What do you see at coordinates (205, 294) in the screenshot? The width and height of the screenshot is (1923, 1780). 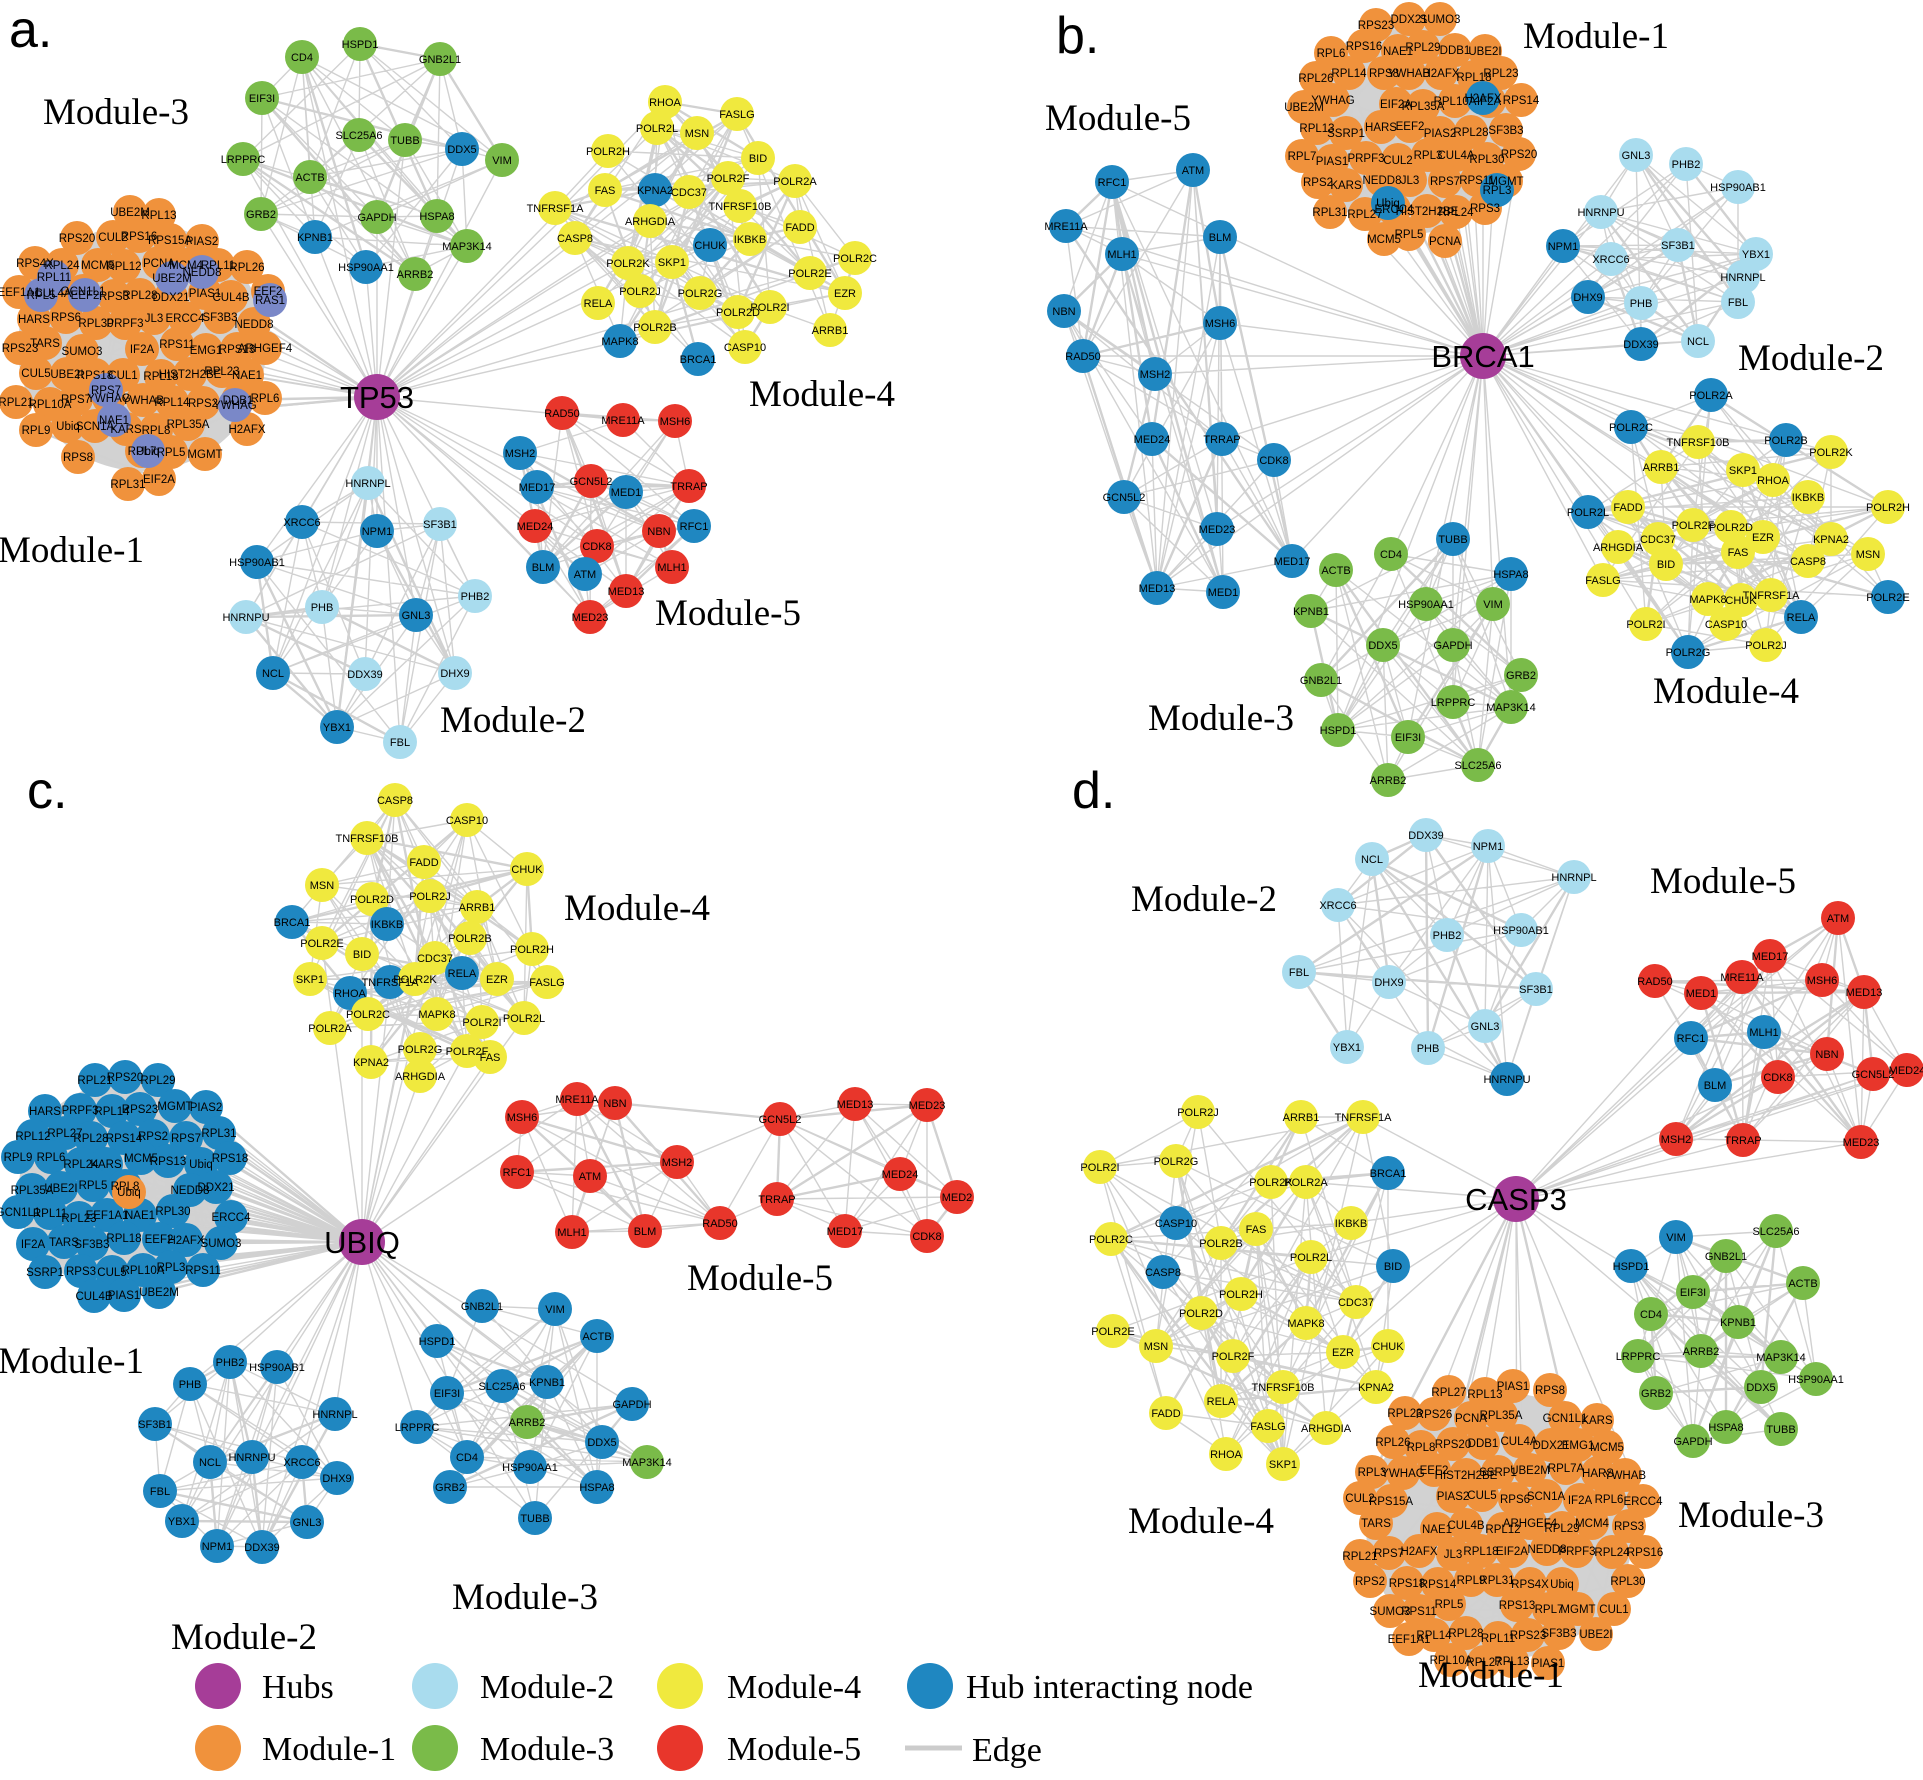 I see `svg-text: PIAS1` at bounding box center [205, 294].